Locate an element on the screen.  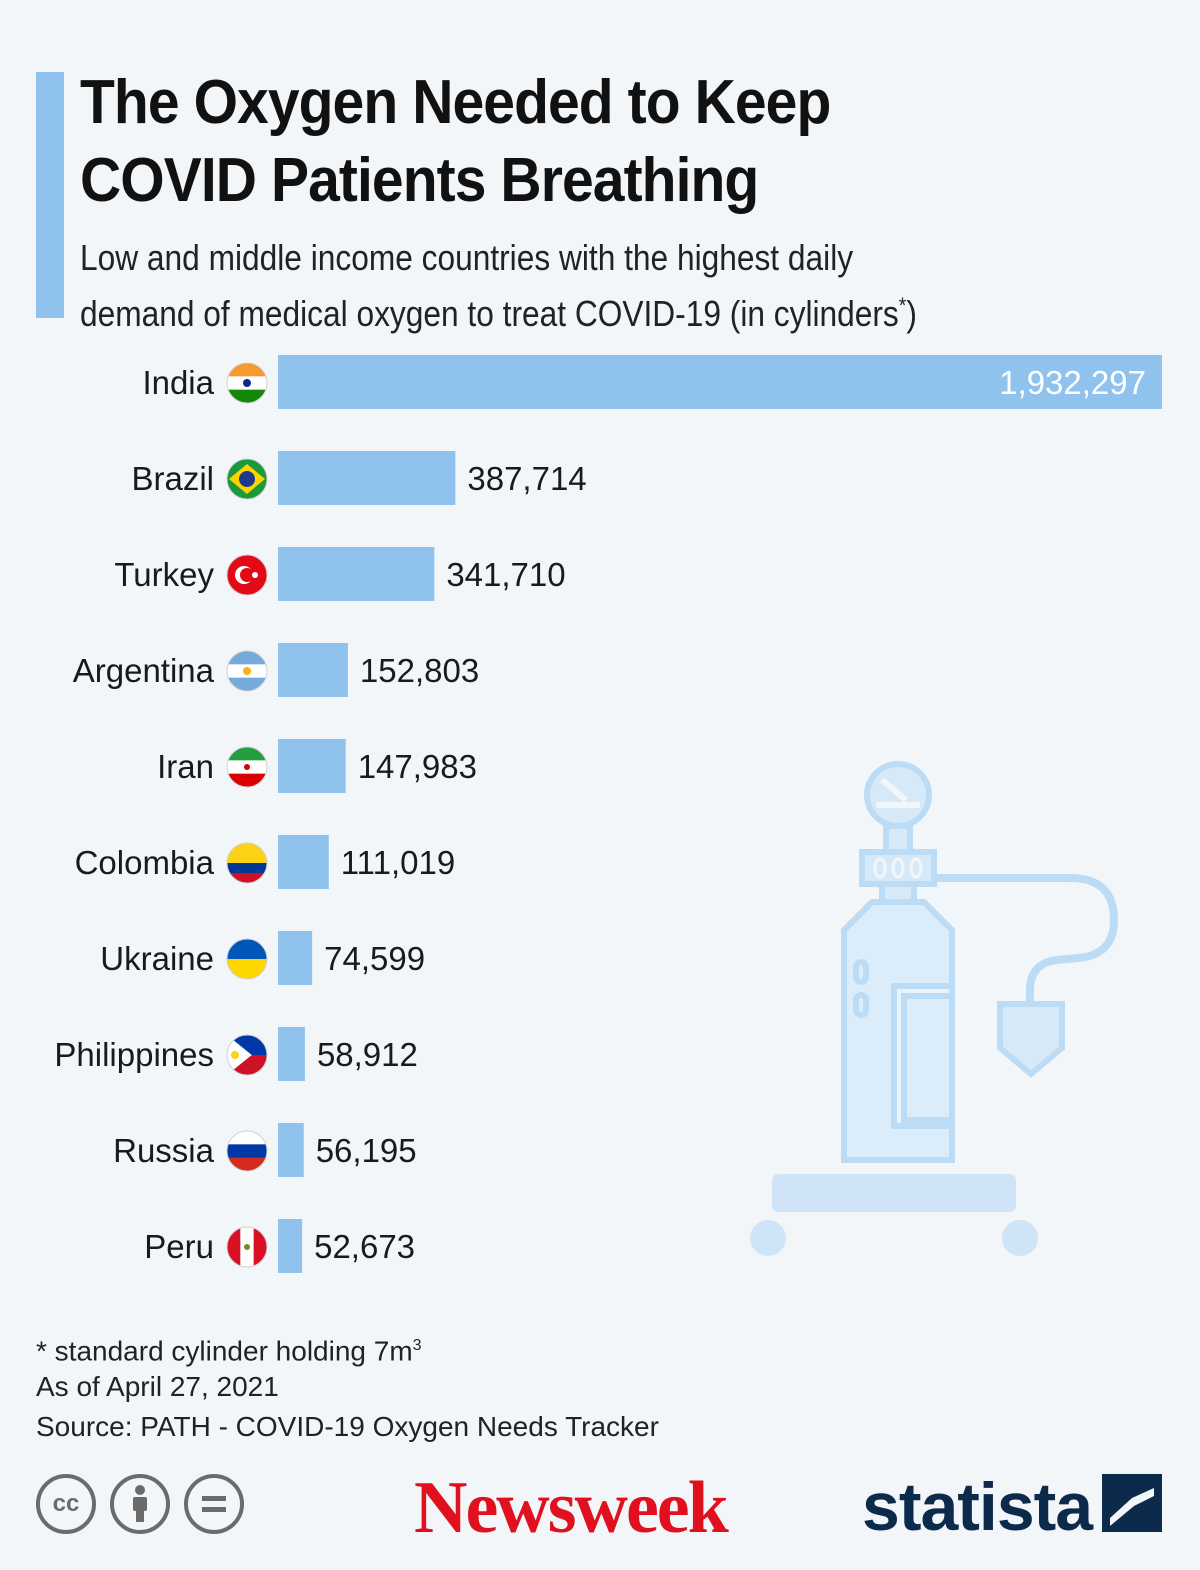
value-label: 152,803 is located at coordinates (419, 670).